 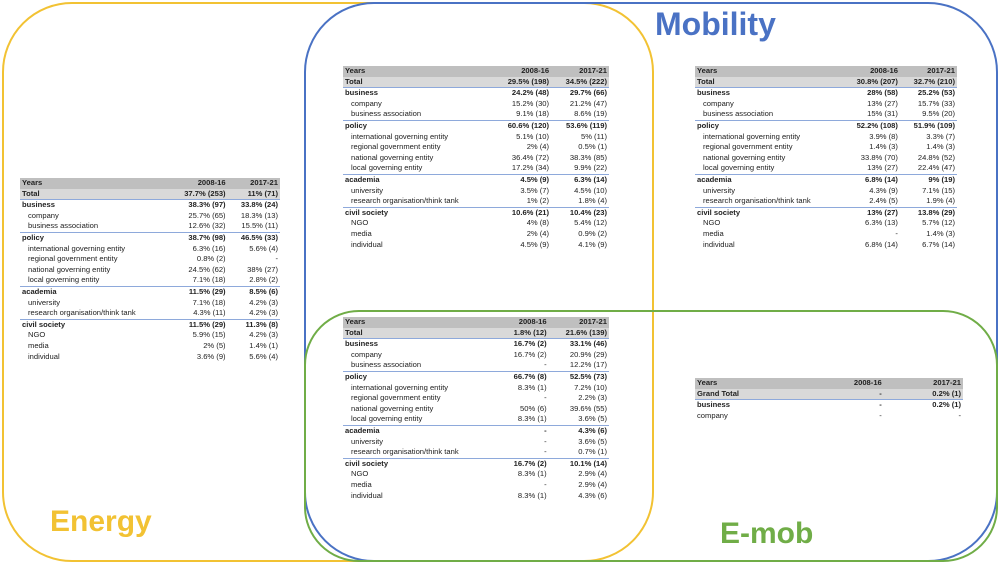 I want to click on value-2008-16: 24.2% (48), so click(x=522, y=93).